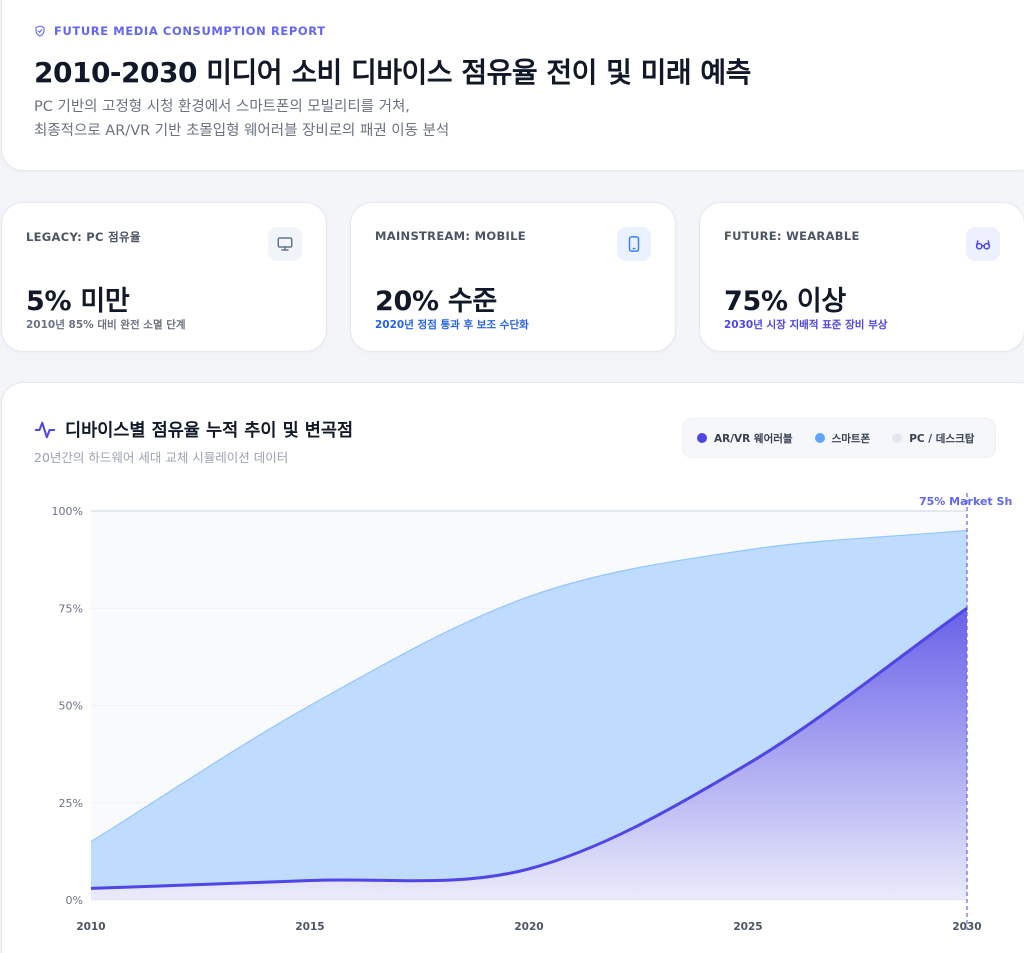  I want to click on legend-label: PC / 데스크탑, so click(942, 438).